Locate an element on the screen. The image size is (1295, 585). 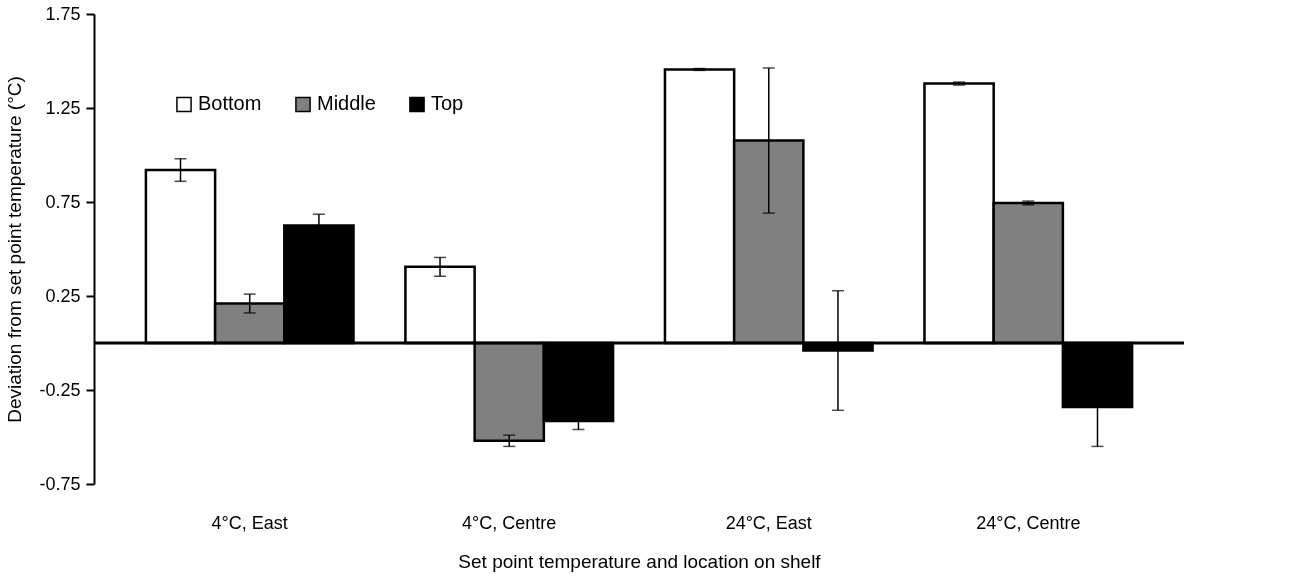
x-axis-title: Set point temperature and location on shelf is located at coordinates (640, 561).